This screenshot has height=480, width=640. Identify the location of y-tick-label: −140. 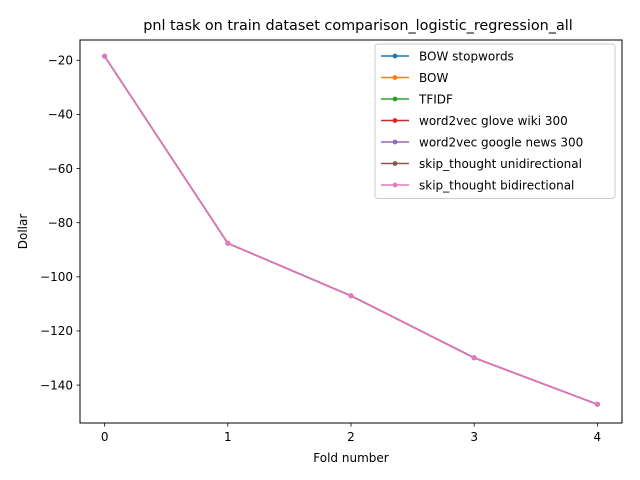
(56, 385).